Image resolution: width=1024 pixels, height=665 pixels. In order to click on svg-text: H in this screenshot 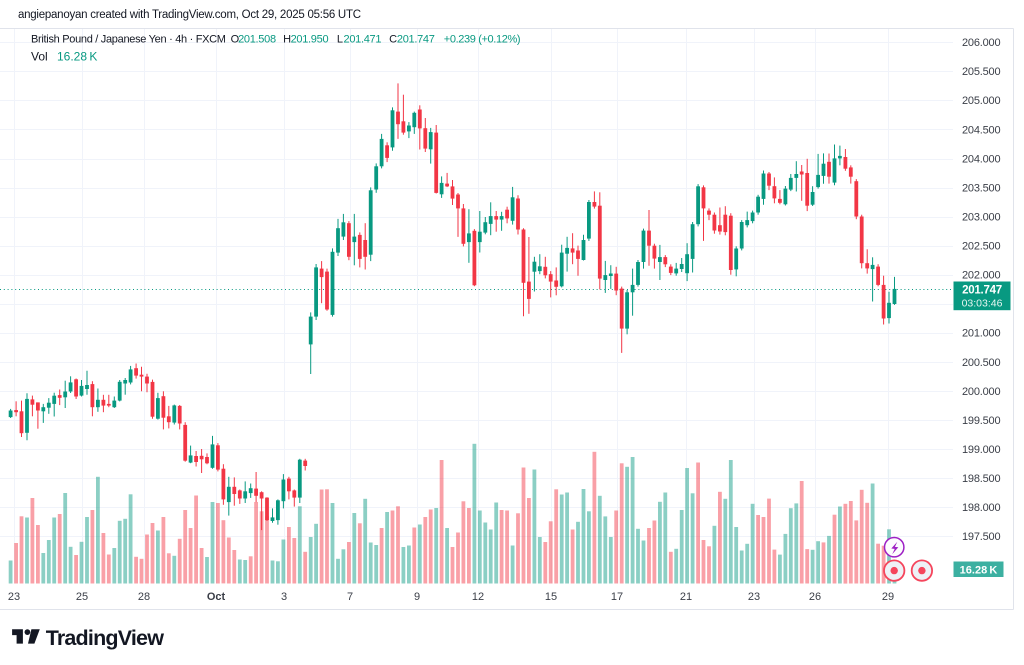, I will do `click(287, 40)`.